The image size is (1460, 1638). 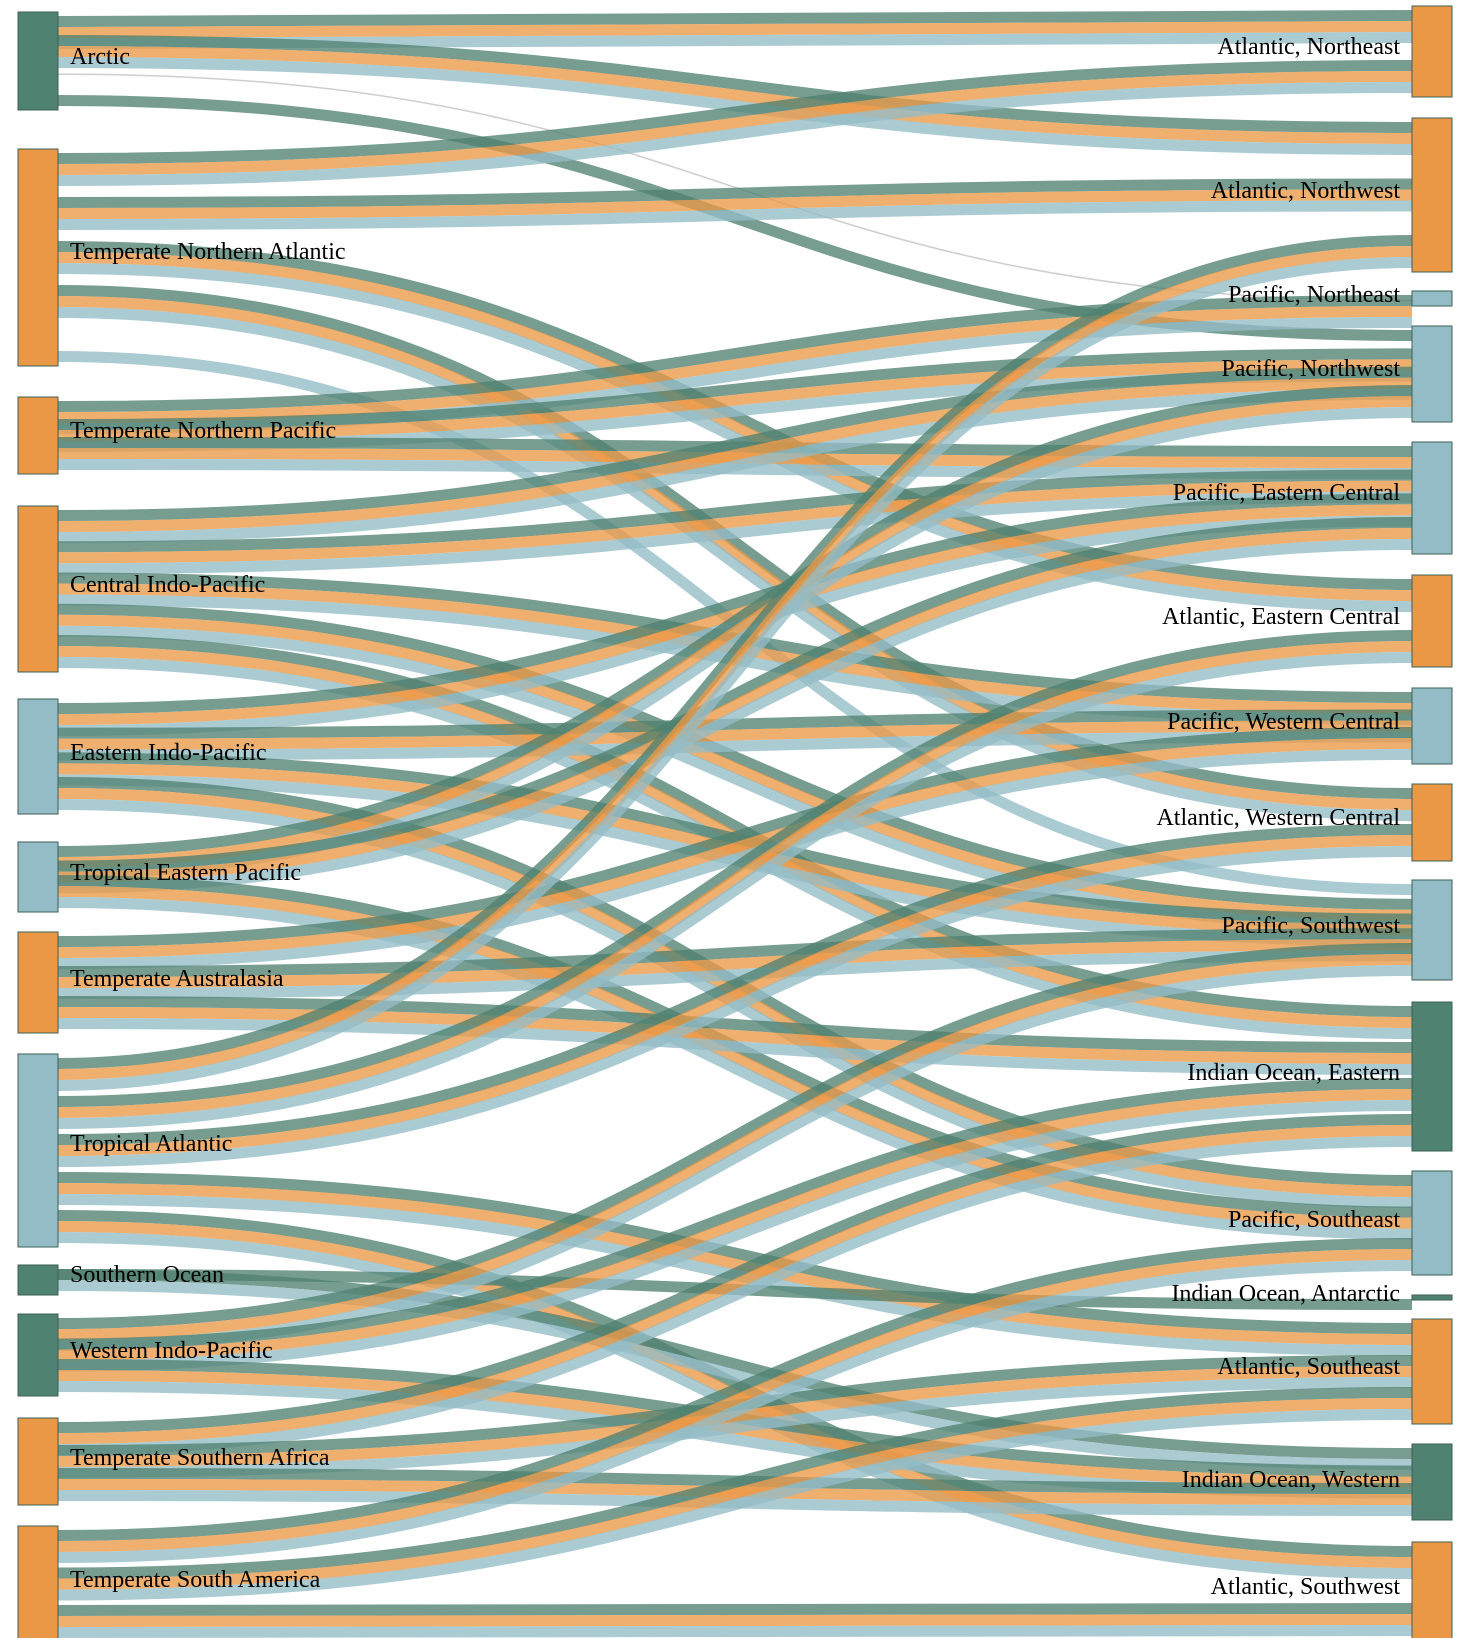 What do you see at coordinates (38, 589) in the screenshot?
I see `node-cip` at bounding box center [38, 589].